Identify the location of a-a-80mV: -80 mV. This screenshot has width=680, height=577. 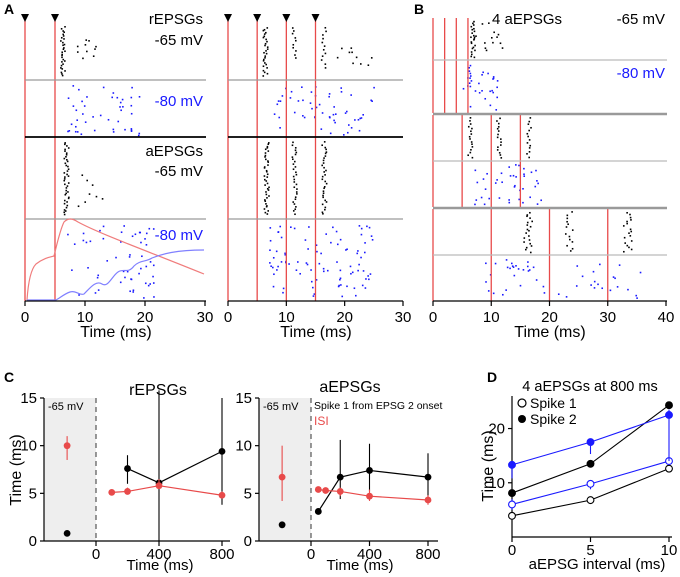
(179, 235).